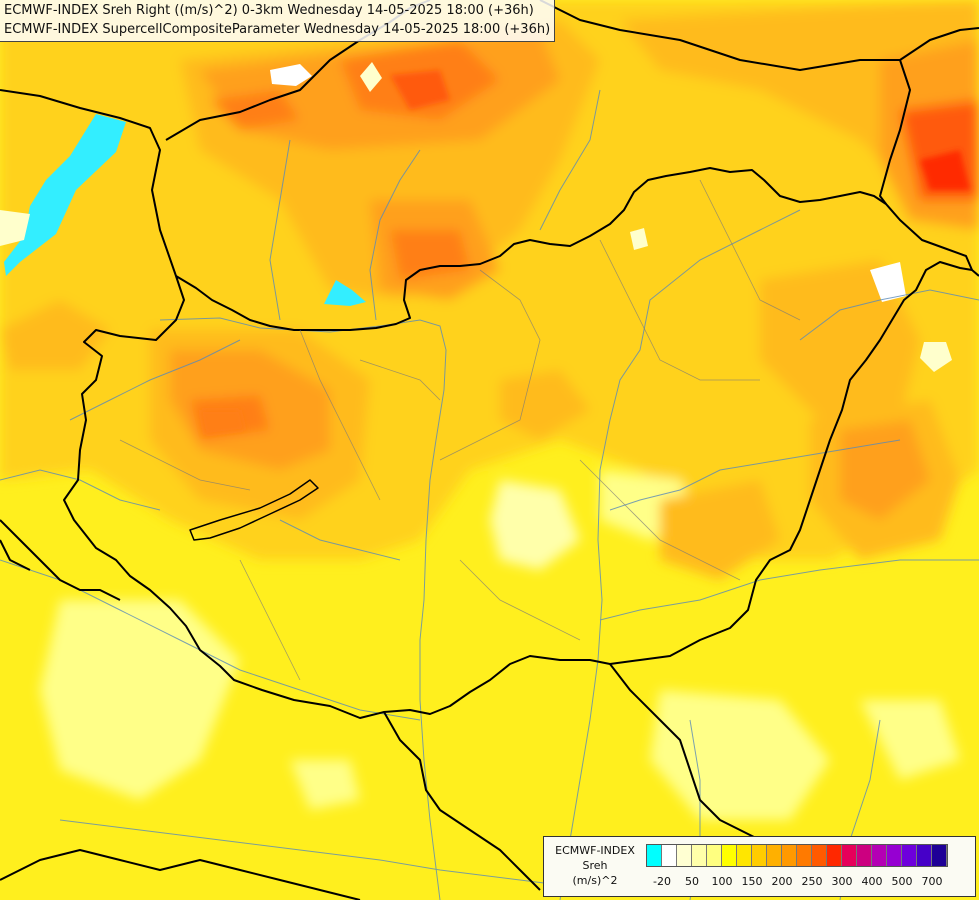 The height and width of the screenshot is (900, 979). Describe the element at coordinates (595, 850) in the screenshot. I see `legend-title-line-1: ECMWF-INDEX` at that location.